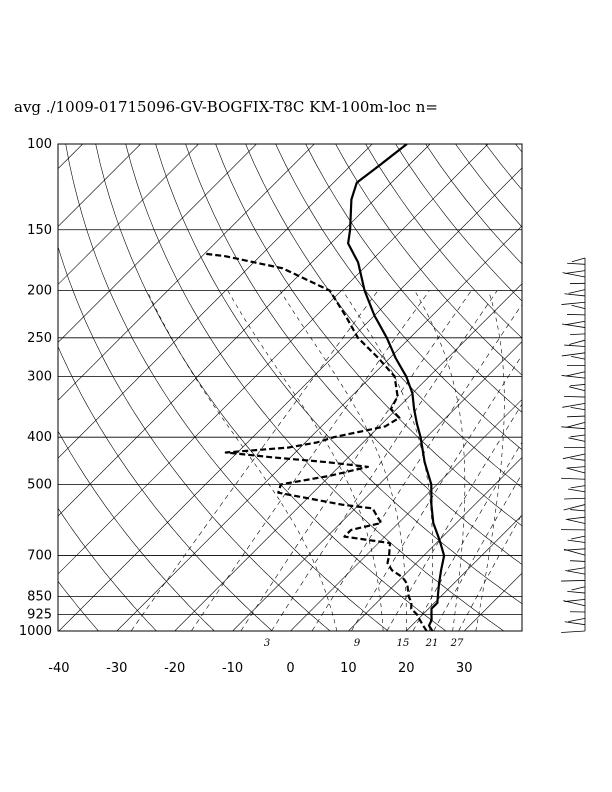 The width and height of the screenshot is (612, 792). I want to click on pressure-tick-label: 400, so click(39, 437).